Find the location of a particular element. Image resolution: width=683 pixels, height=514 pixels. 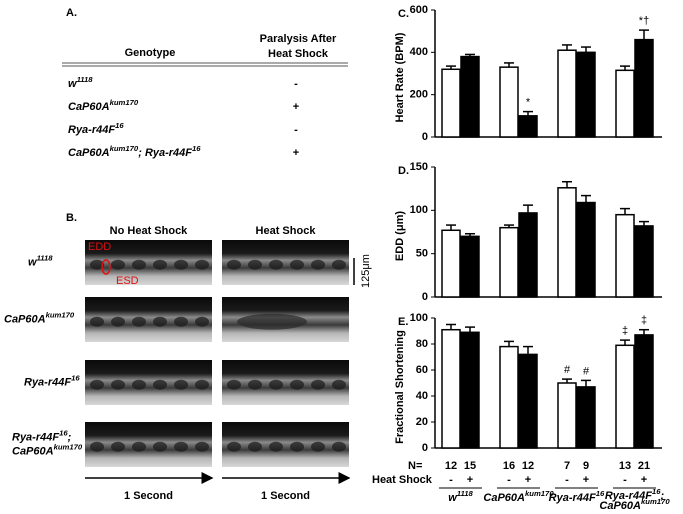

column-header: Paralysis After is located at coordinates (298, 39).